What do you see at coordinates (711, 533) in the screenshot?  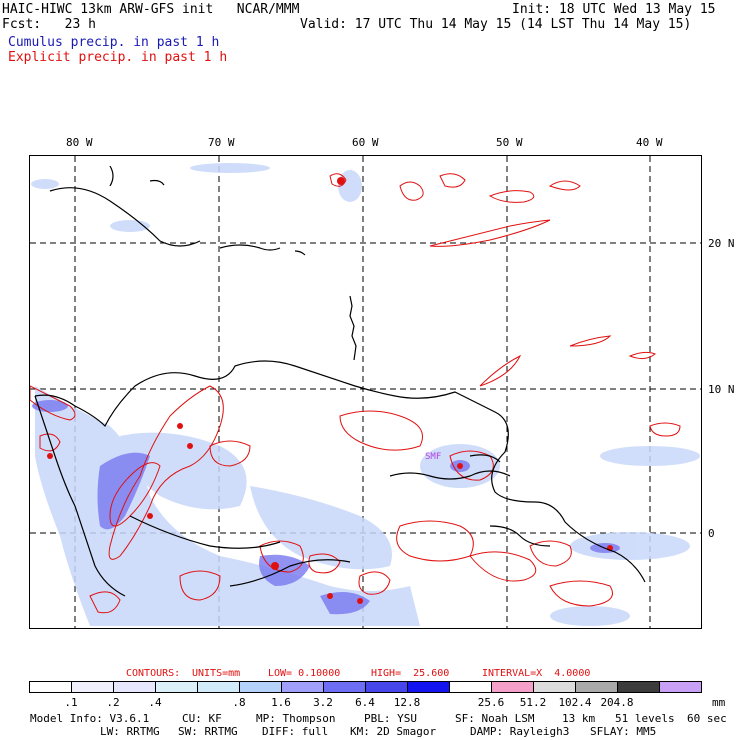 I see `lat-label-0: 0` at bounding box center [711, 533].